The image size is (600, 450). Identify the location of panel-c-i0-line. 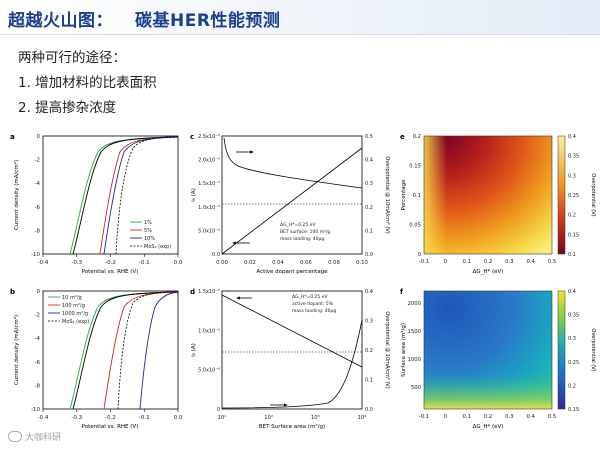
(292, 201).